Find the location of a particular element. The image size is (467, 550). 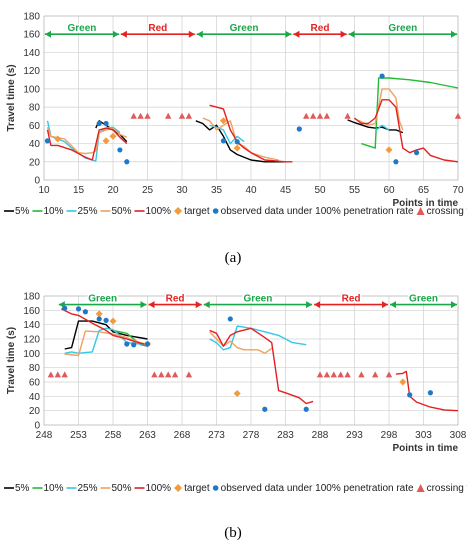

series-line-s25 is located at coordinates (382, 128).